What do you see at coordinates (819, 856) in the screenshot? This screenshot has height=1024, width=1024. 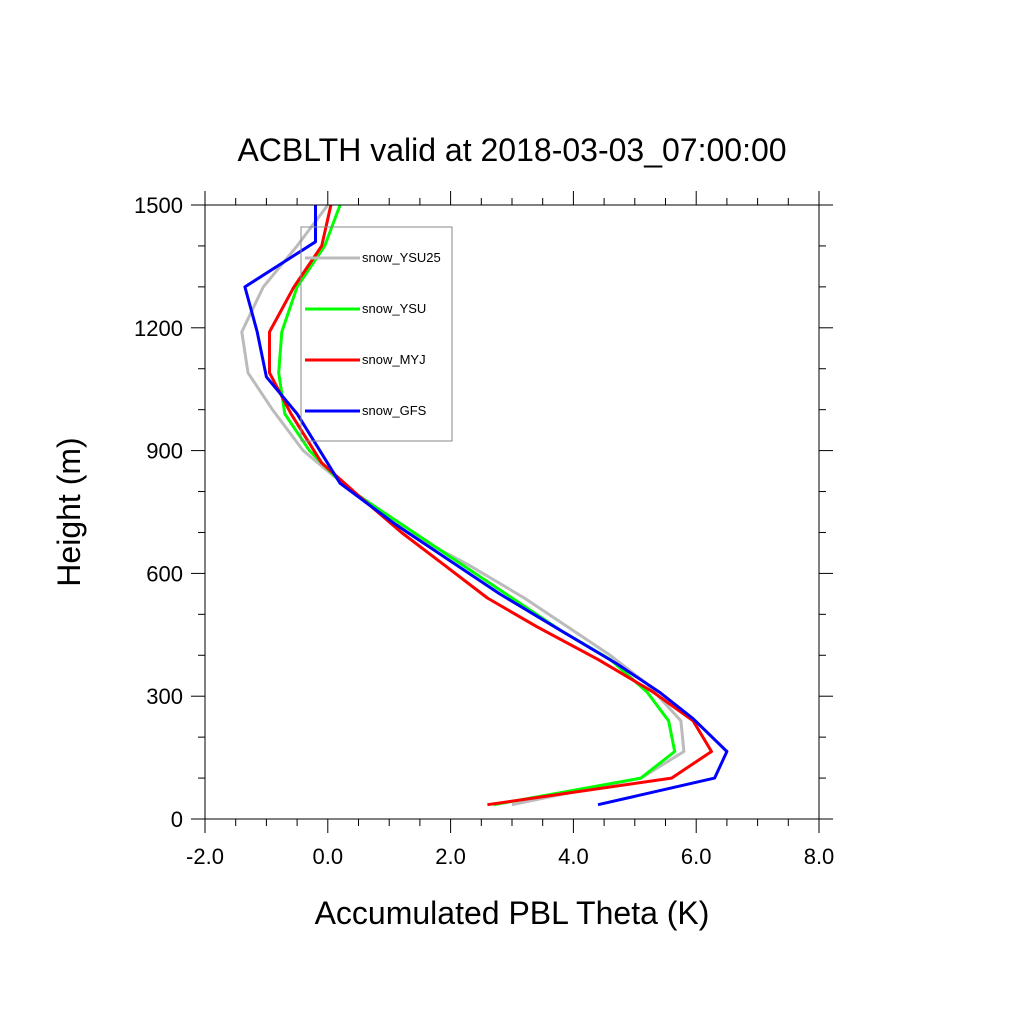 I see `x-tick-label: 8.0` at bounding box center [819, 856].